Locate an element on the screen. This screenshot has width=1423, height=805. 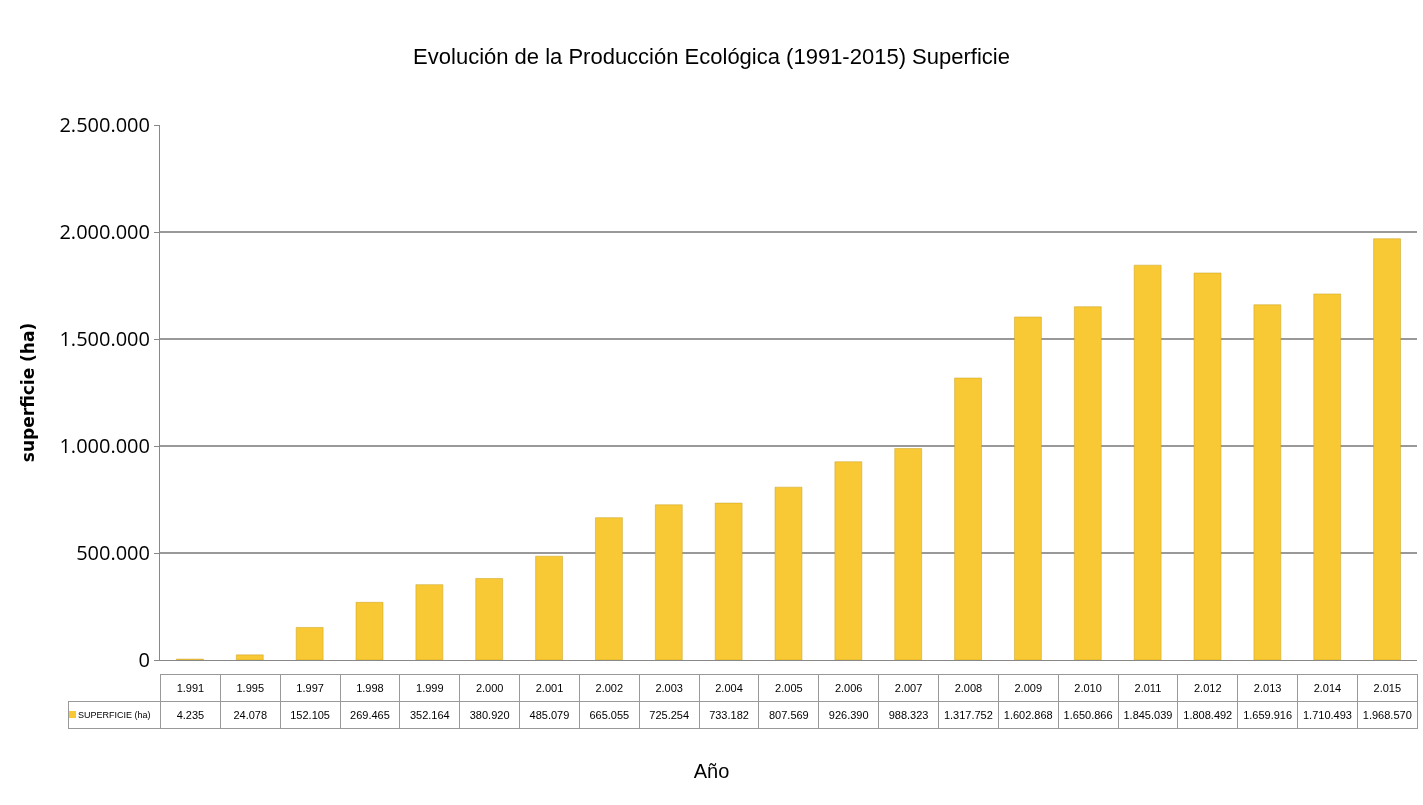
x-tick-label: 2.005 is located at coordinates (788, 688).